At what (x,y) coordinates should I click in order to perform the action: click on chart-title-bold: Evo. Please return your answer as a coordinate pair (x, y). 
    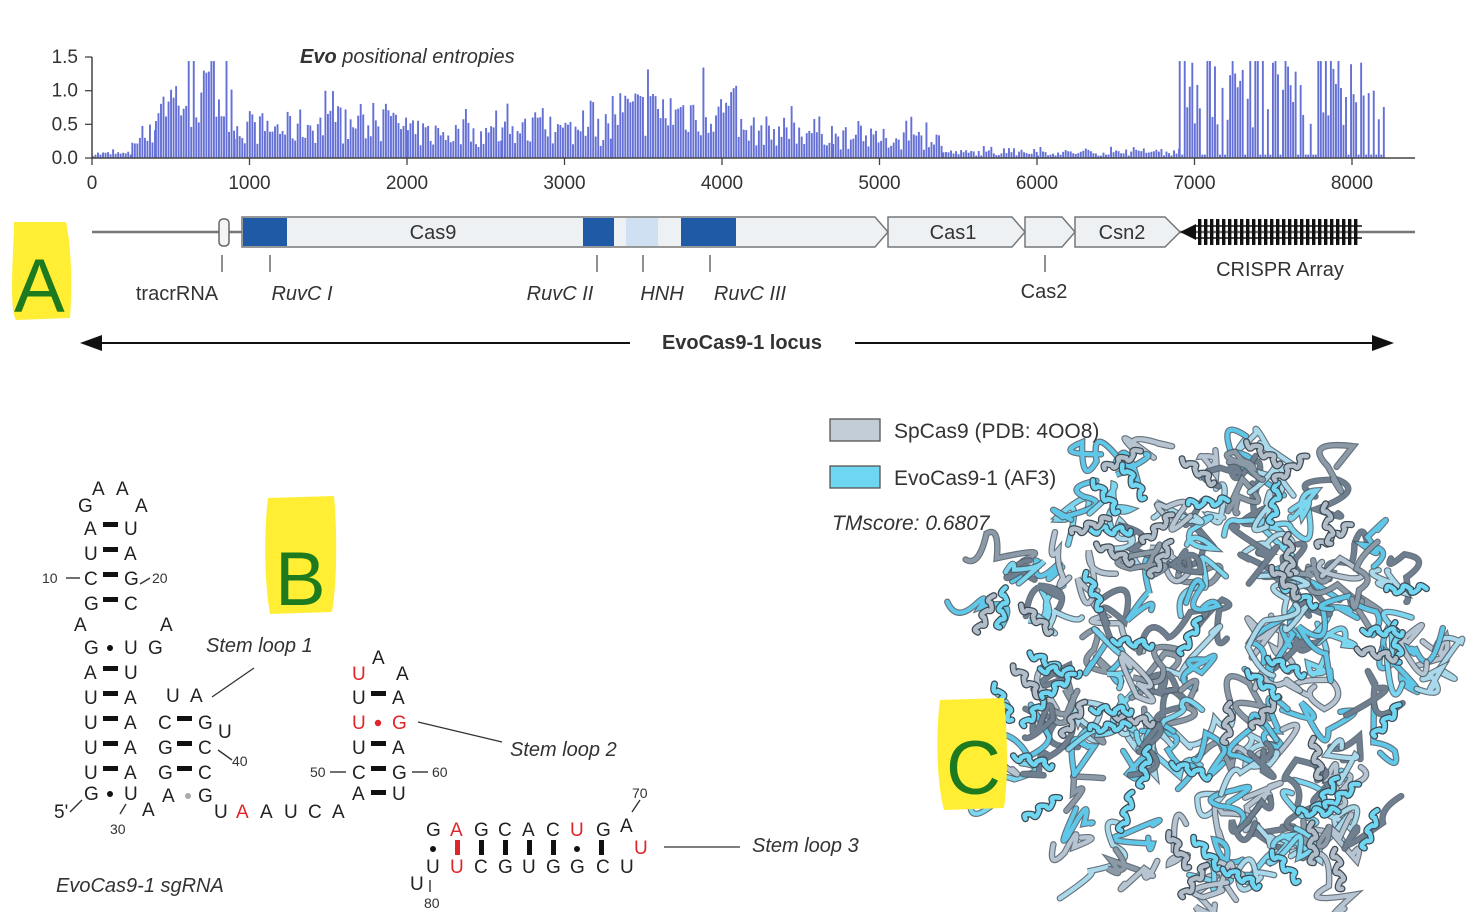
    Looking at the image, I should click on (318, 57).